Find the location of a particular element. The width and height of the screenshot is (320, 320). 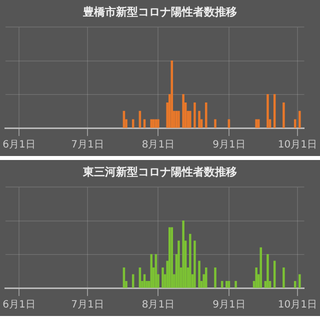

chart-title: 豊橋市新型コロナ陽性者数推移 is located at coordinates (159, 11).